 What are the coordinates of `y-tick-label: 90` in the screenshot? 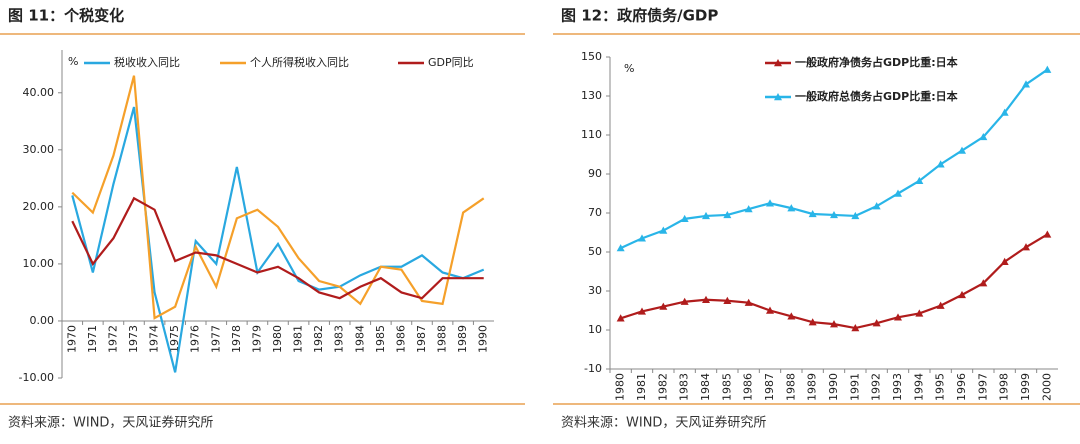 It's located at (595, 173).